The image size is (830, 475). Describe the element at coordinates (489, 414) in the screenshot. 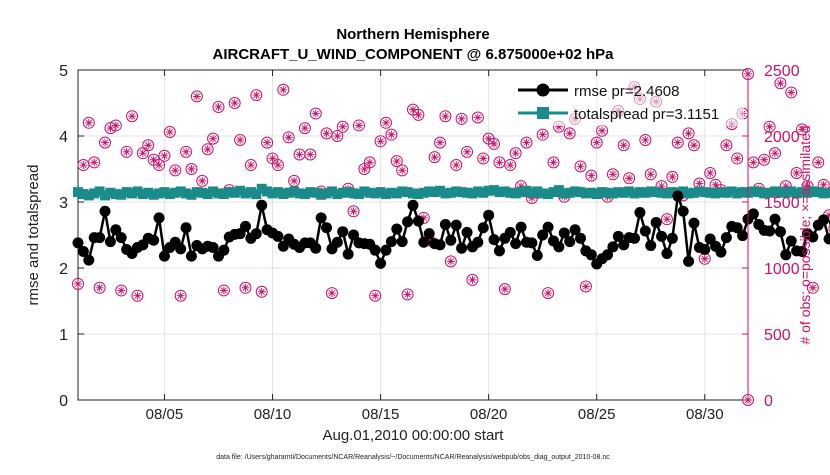

I see `x-tick-label: 08/20` at that location.